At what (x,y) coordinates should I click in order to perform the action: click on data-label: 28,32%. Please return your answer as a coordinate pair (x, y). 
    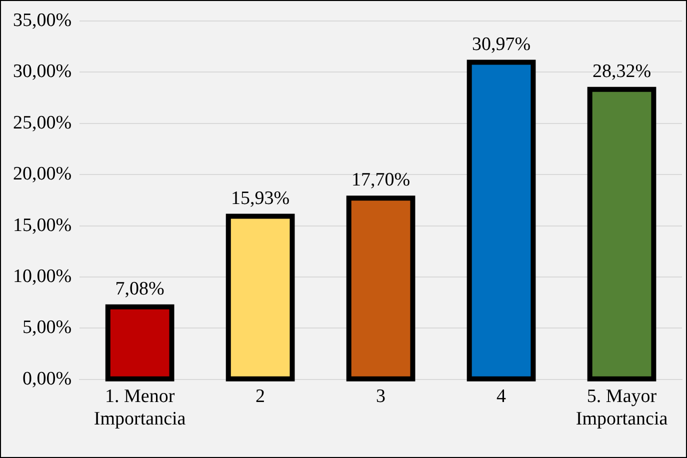
    Looking at the image, I should click on (622, 71).